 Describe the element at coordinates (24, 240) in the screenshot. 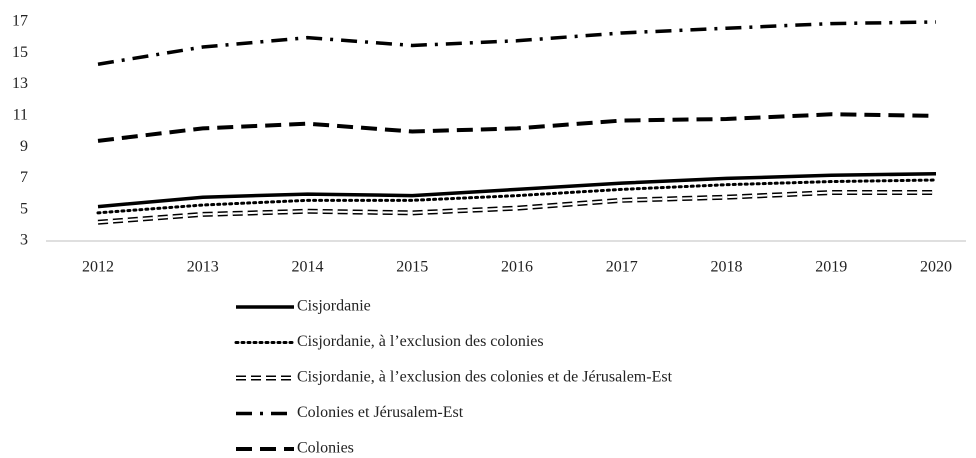

I see `y-tick-label: 3` at that location.